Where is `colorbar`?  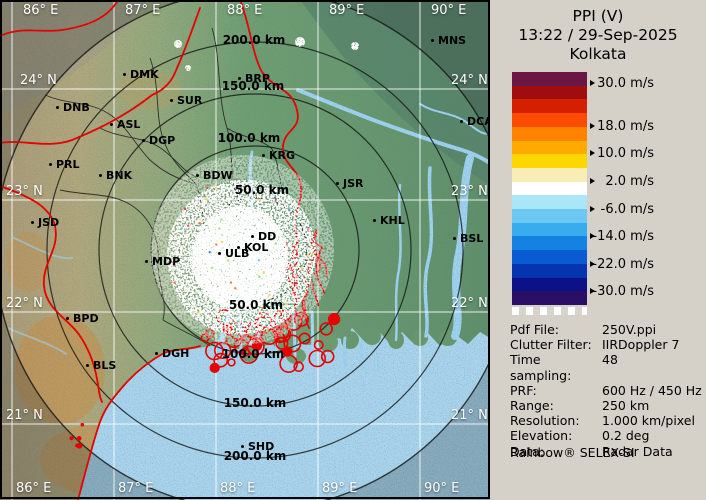 colorbar is located at coordinates (549, 188).